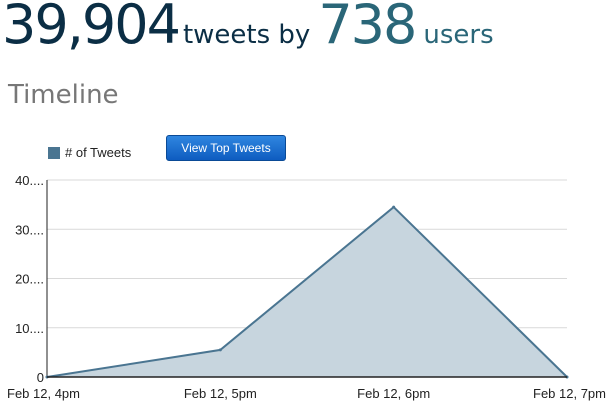  I want to click on users-label: users, so click(458, 35).